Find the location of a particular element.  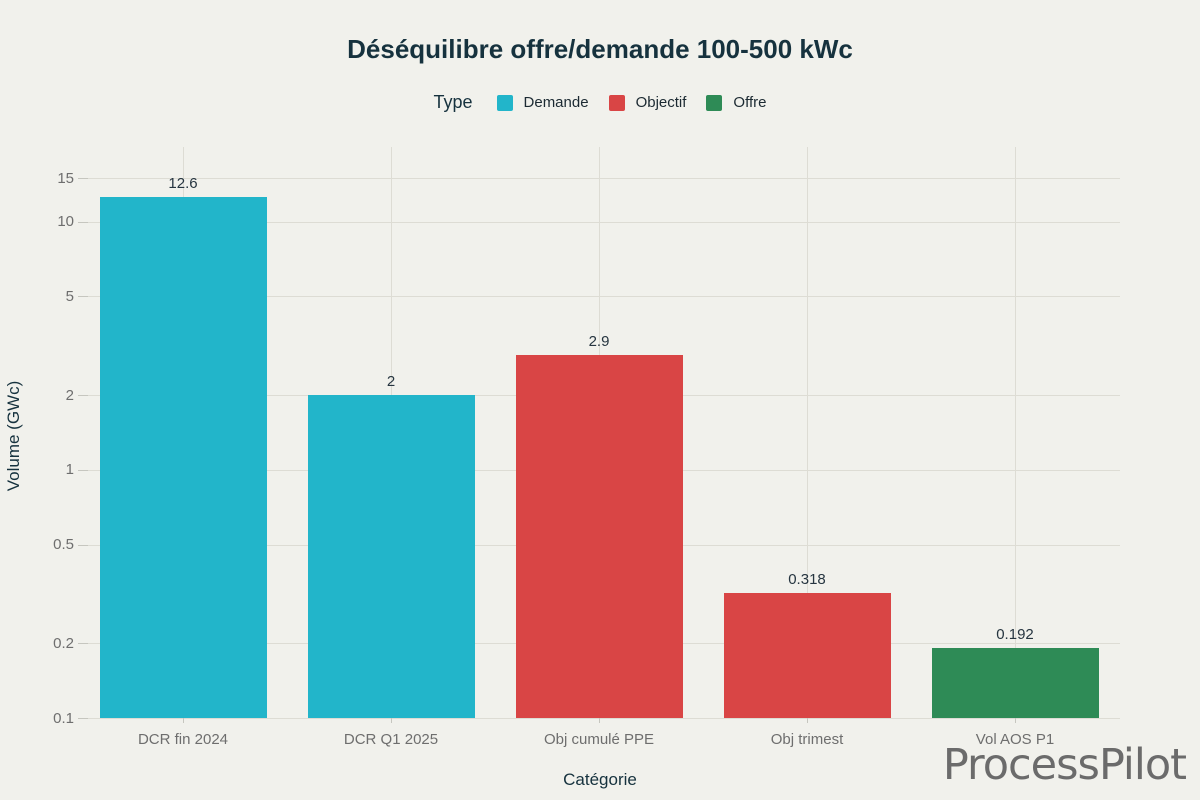

x-tick-label: DCR Q1 2025 is located at coordinates (391, 739).